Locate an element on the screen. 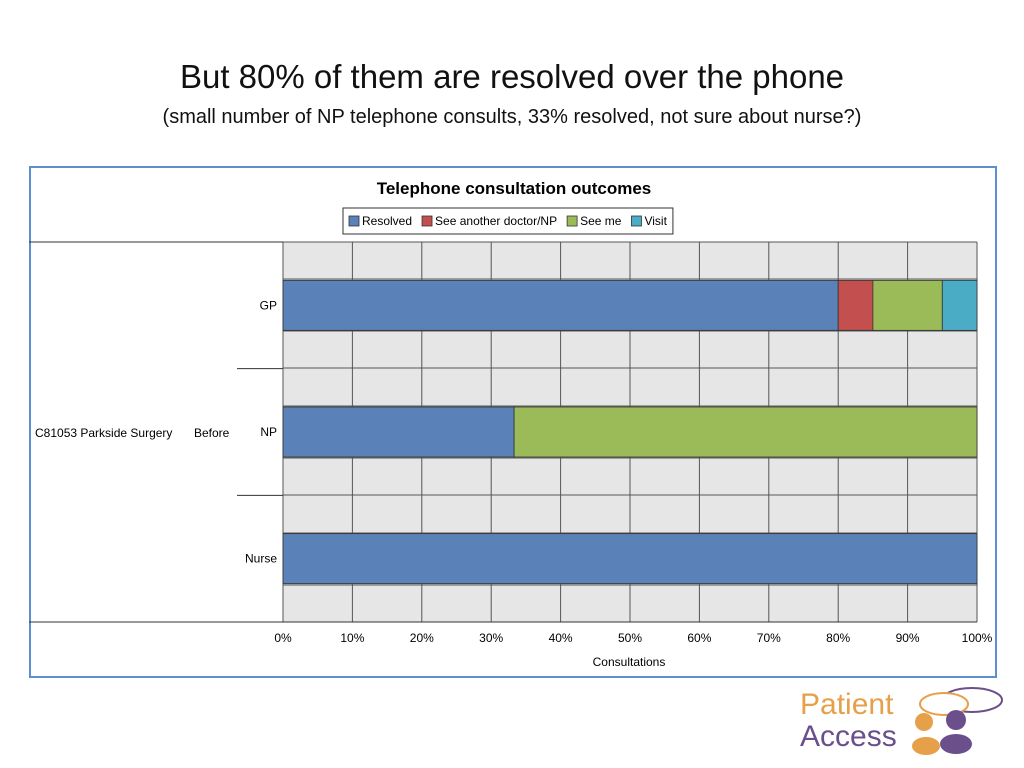 Image resolution: width=1024 pixels, height=768 pixels. category-label: NP is located at coordinates (268, 432).